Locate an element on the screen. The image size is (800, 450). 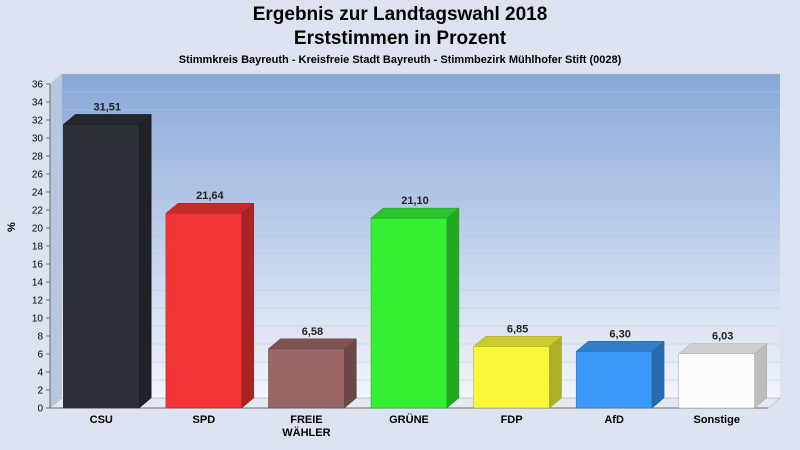
y-tick-label: 4 is located at coordinates (40, 373).